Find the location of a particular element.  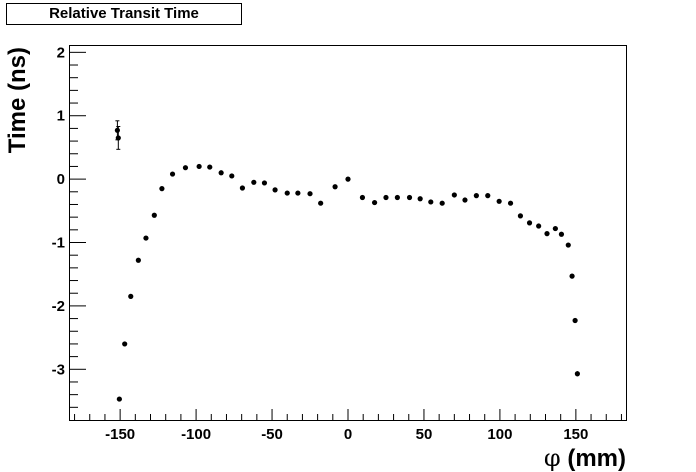

chart-title: Relative Transit Time is located at coordinates (124, 13).